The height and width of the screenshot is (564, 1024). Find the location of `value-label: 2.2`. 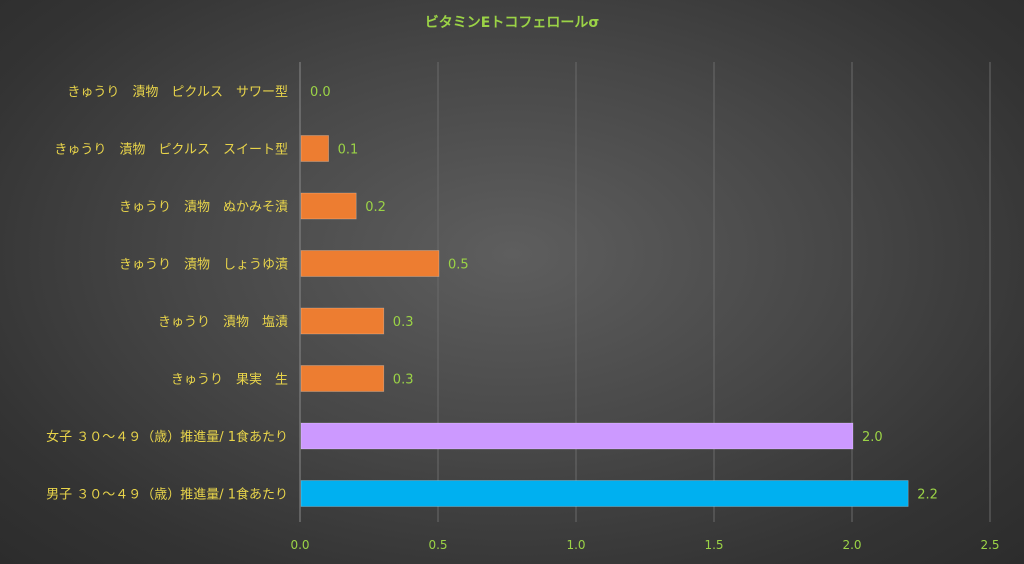

value-label: 2.2 is located at coordinates (927, 495).